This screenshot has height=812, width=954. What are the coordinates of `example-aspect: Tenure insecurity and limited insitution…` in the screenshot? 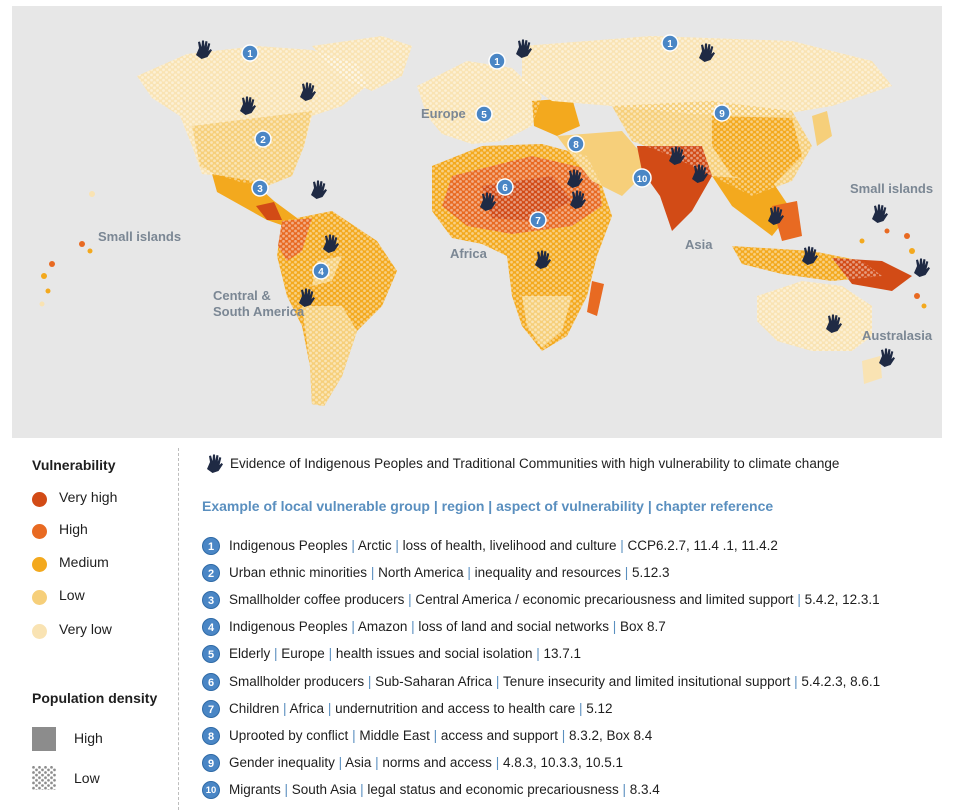 It's located at (646, 681).